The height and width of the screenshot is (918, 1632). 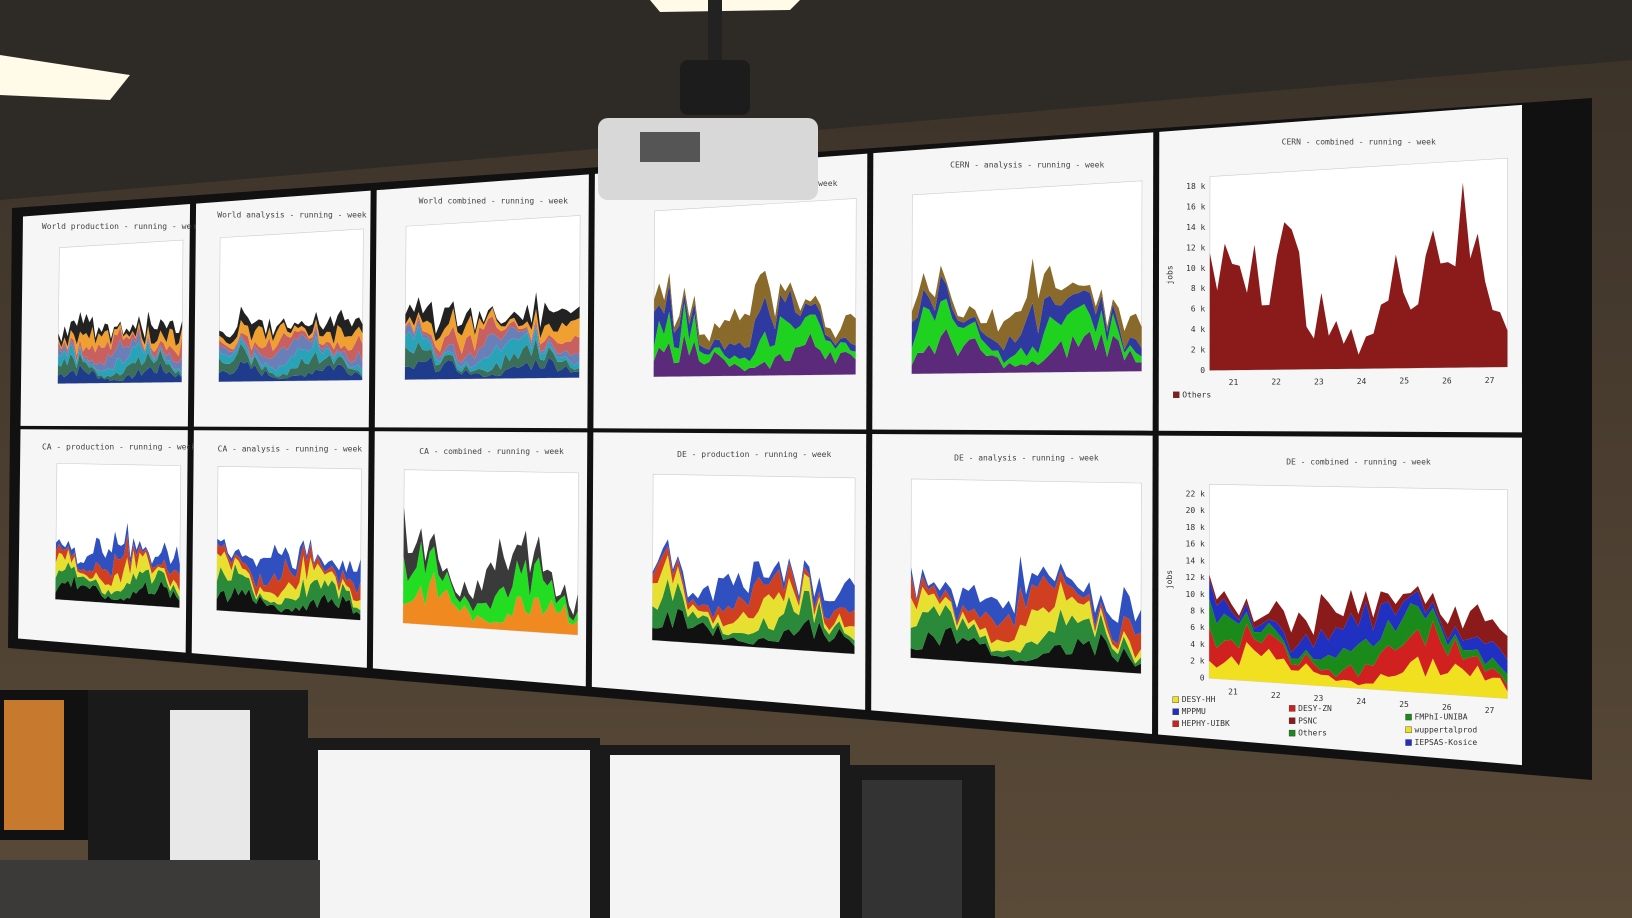 I want to click on legend-label: FMPhI-UNIBA, so click(x=1441, y=717).